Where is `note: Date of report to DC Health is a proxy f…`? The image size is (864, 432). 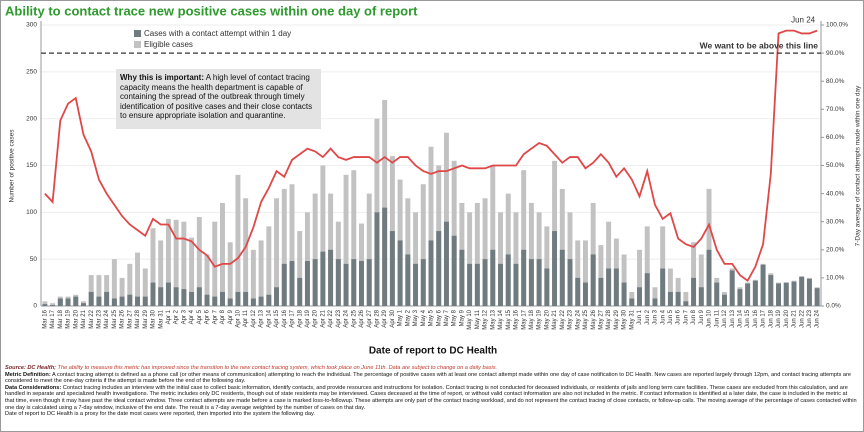
note: Date of report to DC Health is a proxy f… is located at coordinates (431, 414).